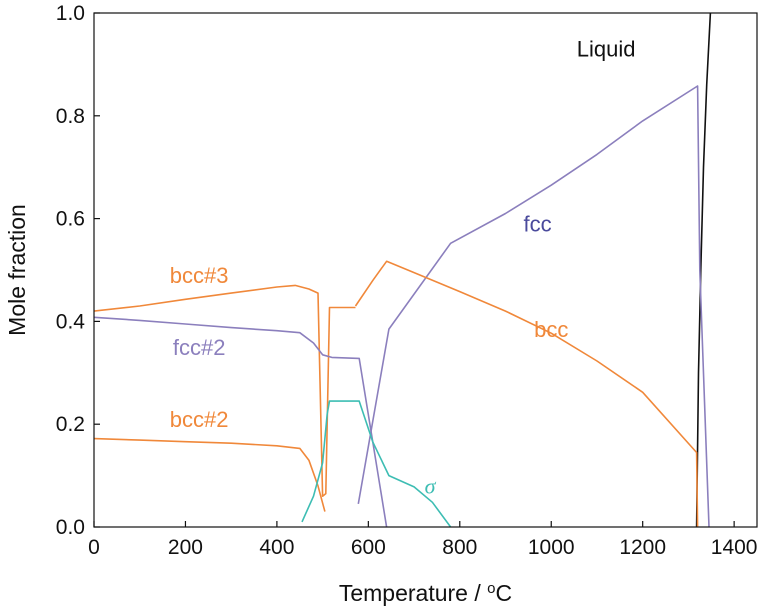 Image resolution: width=768 pixels, height=612 pixels. What do you see at coordinates (642, 547) in the screenshot?
I see `x-tick-label: 1200` at bounding box center [642, 547].